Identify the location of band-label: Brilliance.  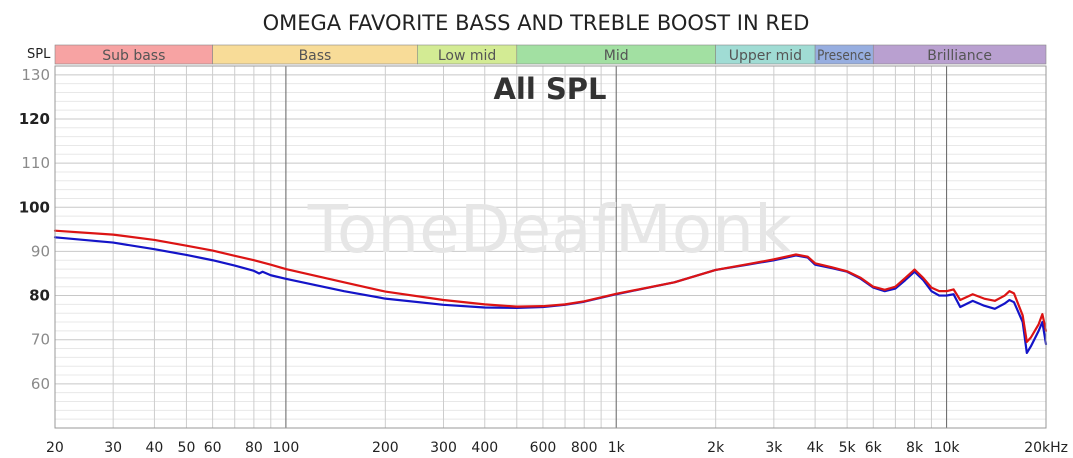
(959, 56).